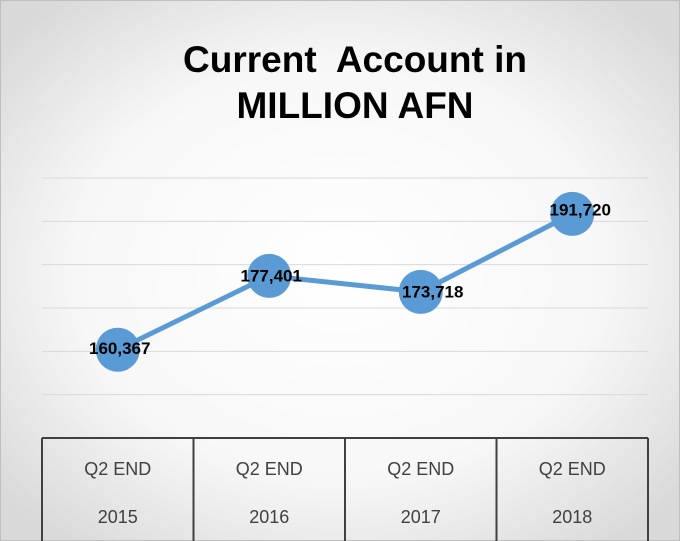 Image resolution: width=680 pixels, height=541 pixels. Describe the element at coordinates (118, 517) in the screenshot. I see `x-tick-label: 2015` at that location.